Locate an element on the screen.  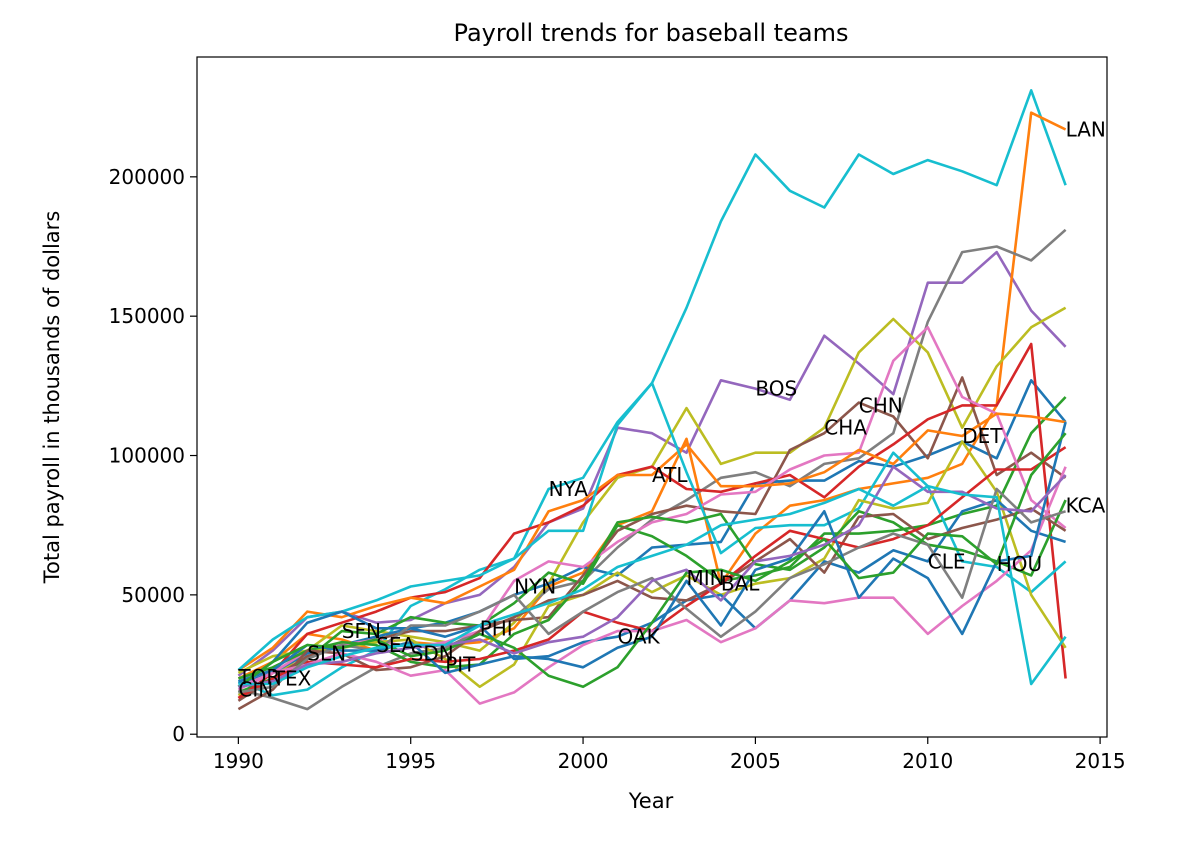
team-label-bal: BAL is located at coordinates (740, 584).